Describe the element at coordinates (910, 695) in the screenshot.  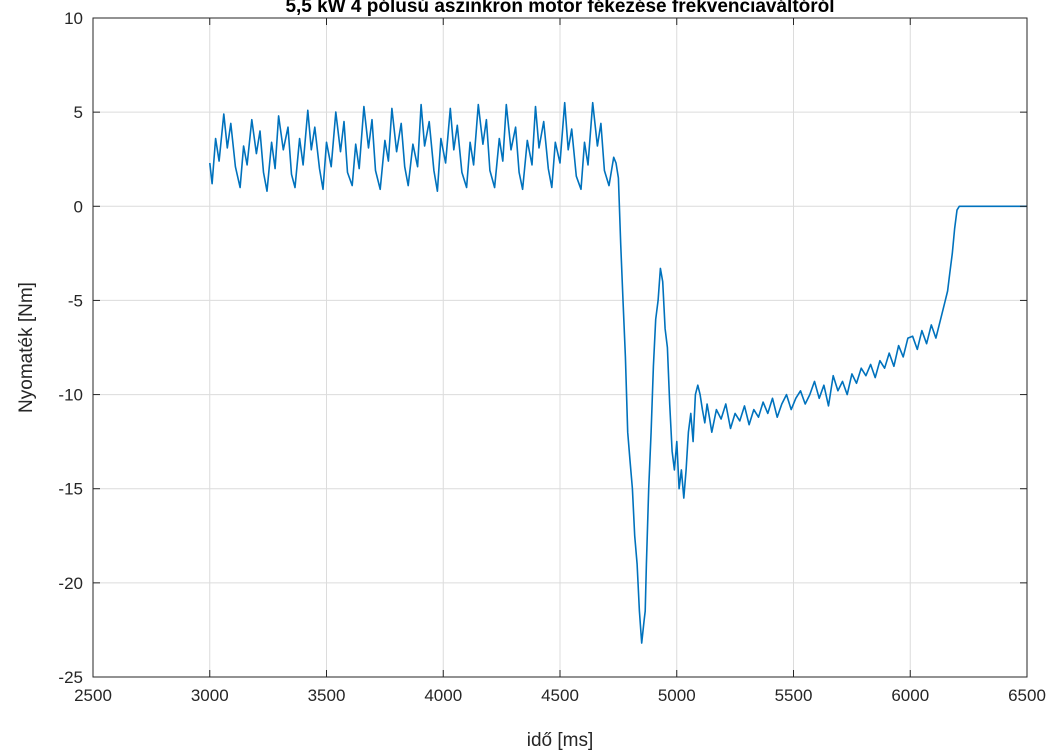
I see `x-tick-label: 6000` at that location.